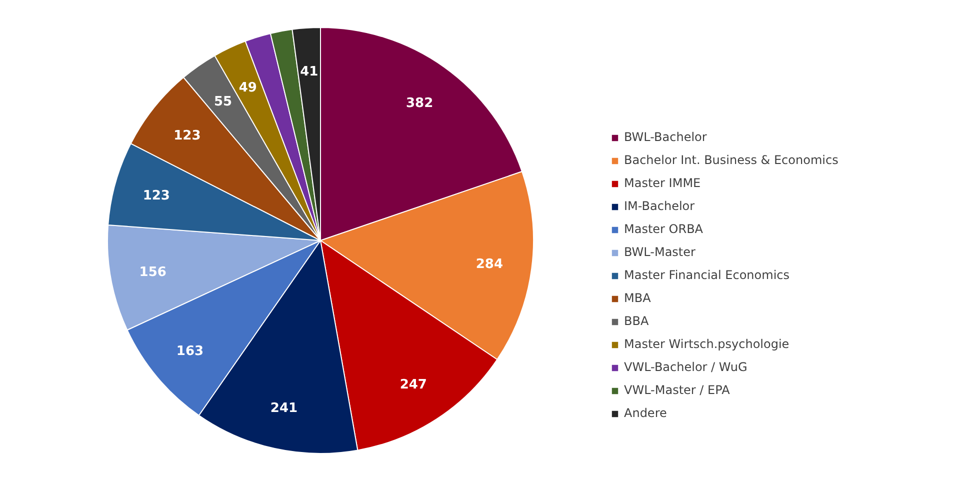 The width and height of the screenshot is (976, 489). Describe the element at coordinates (190, 352) in the screenshot. I see `data-label: 163` at that location.